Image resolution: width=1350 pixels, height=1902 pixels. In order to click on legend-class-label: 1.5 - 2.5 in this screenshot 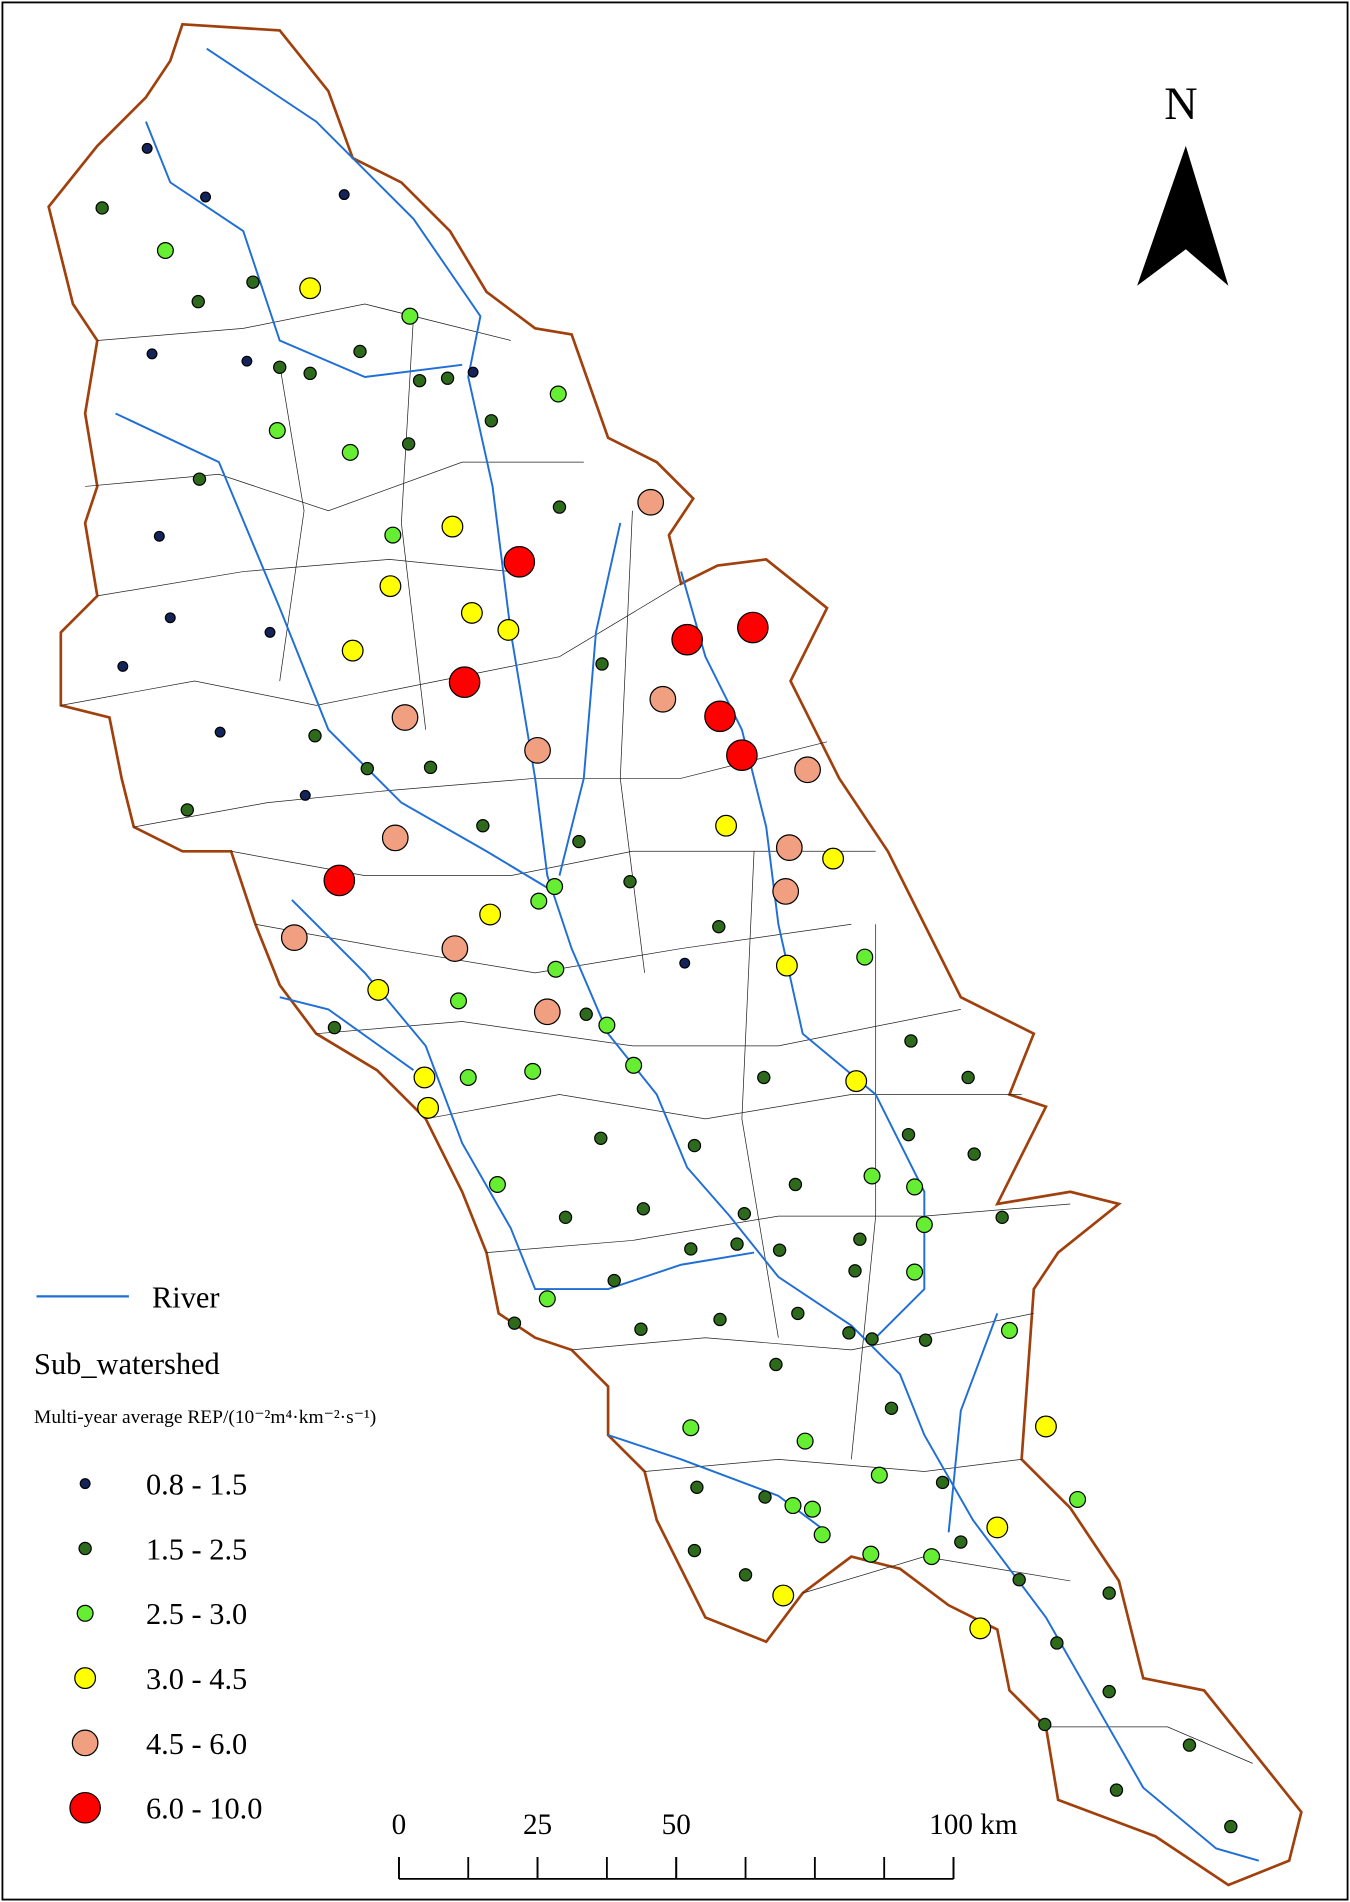, I will do `click(196, 1549)`.